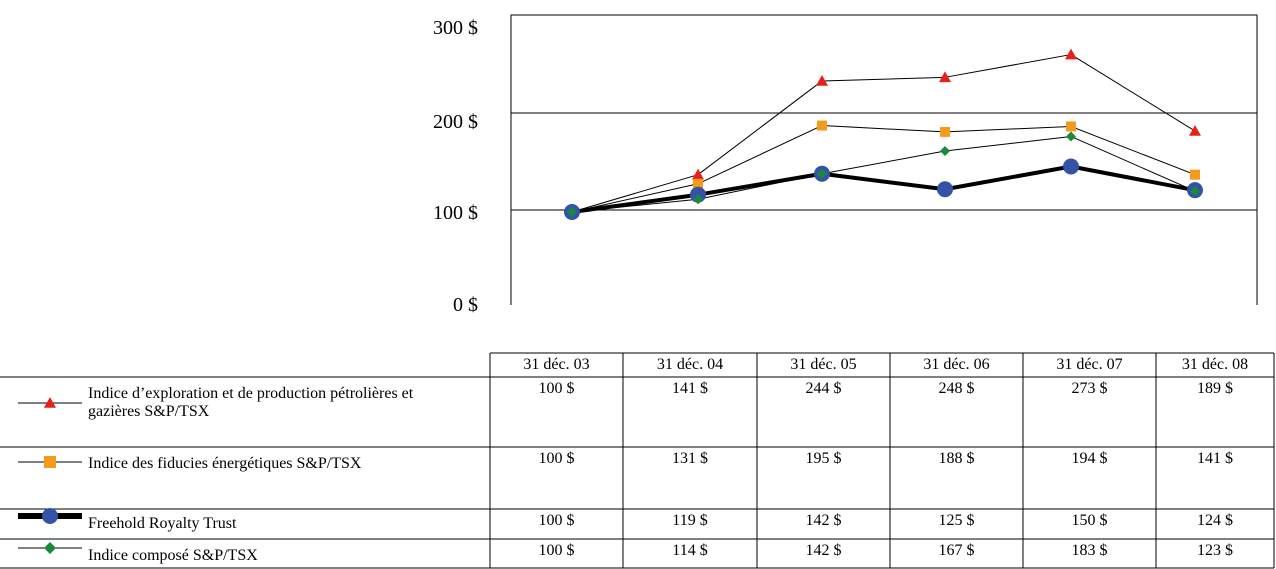 The image size is (1276, 569). What do you see at coordinates (455, 28) in the screenshot?
I see `y-tick-300: 300 $` at bounding box center [455, 28].